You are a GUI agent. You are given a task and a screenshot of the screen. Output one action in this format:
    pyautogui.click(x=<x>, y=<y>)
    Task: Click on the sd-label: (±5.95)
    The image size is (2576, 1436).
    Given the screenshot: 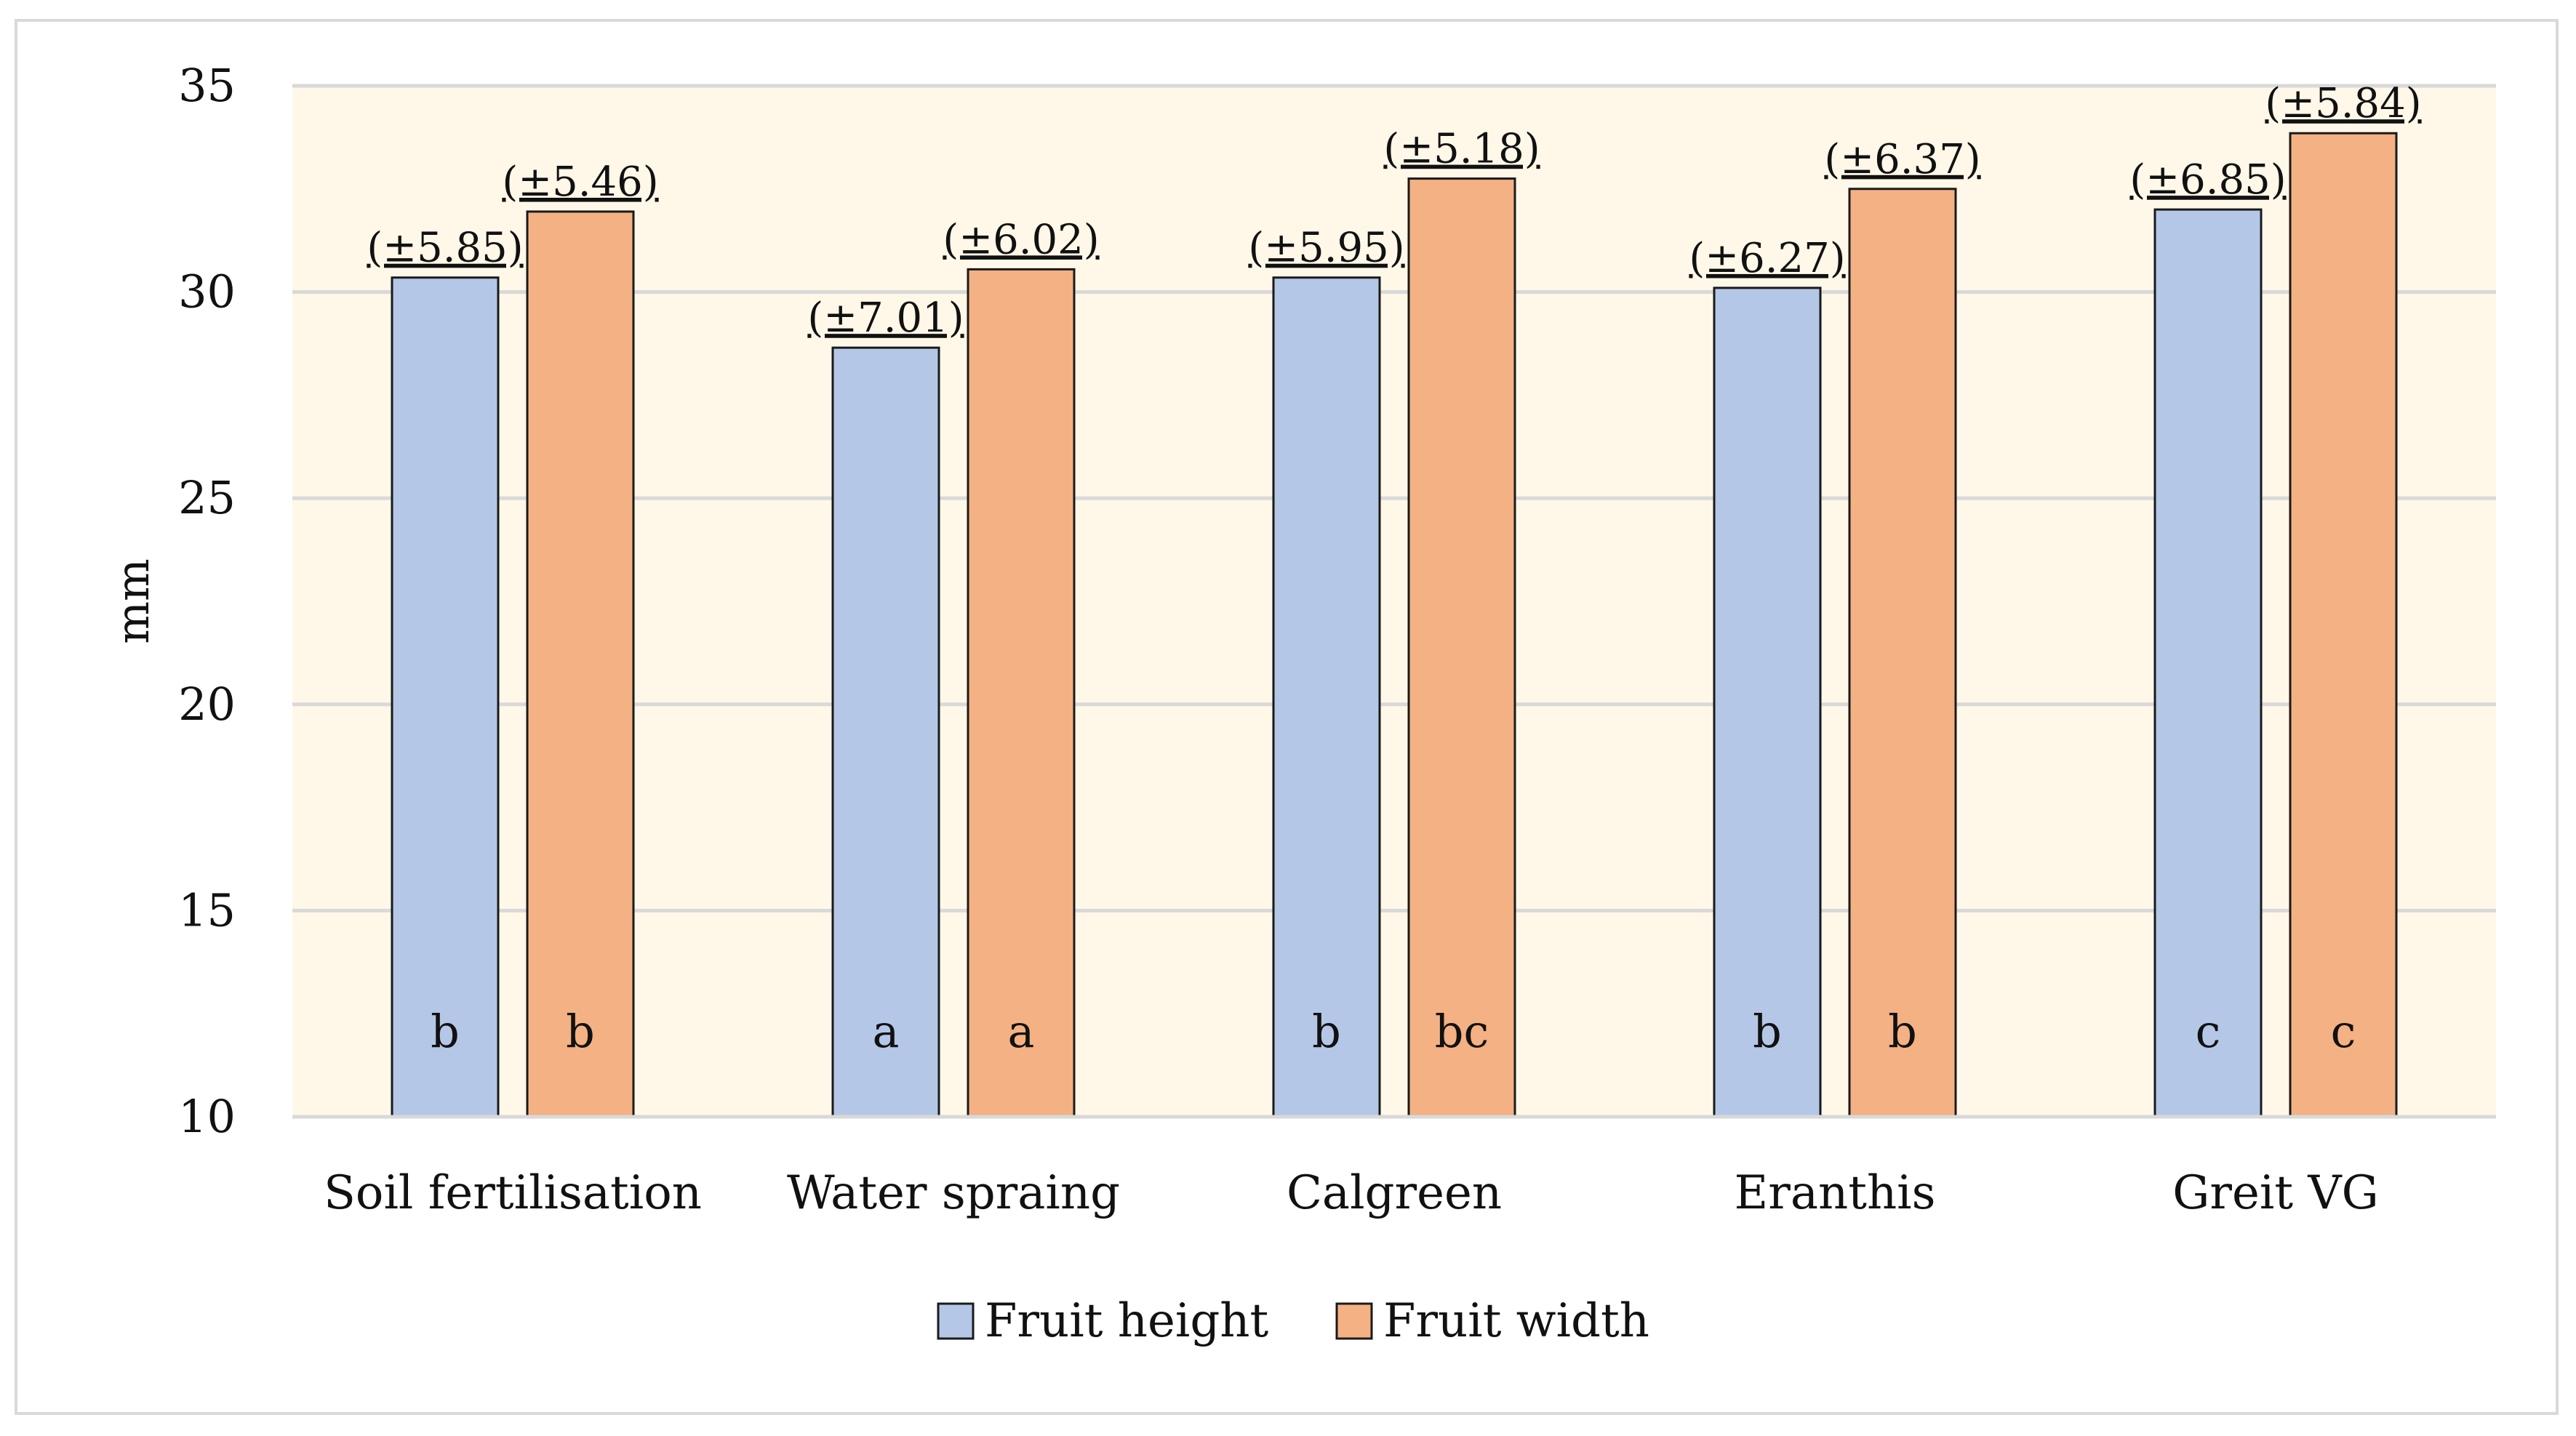 What is the action you would take?
    pyautogui.click(x=1326, y=248)
    